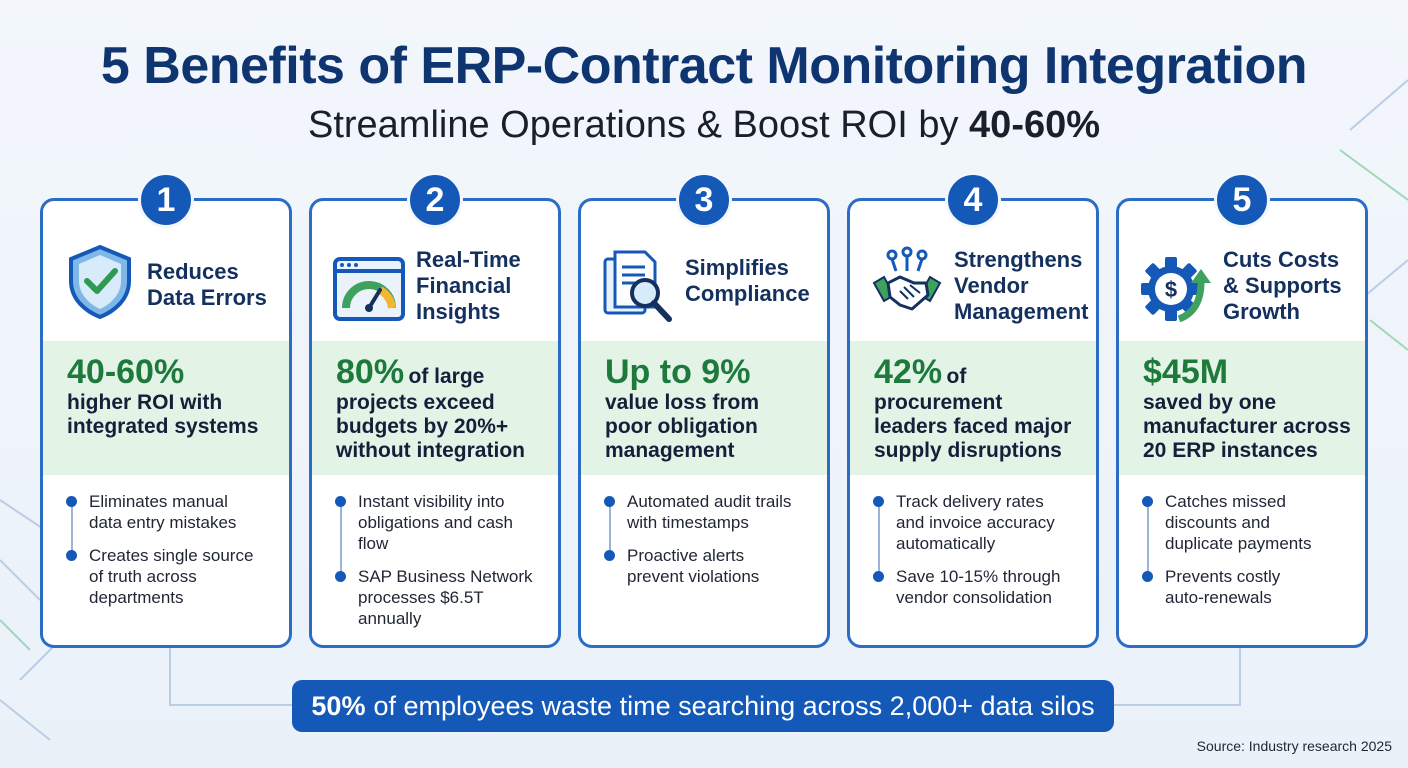  Describe the element at coordinates (126, 372) in the screenshot. I see `stat-value: 40-60%` at that location.